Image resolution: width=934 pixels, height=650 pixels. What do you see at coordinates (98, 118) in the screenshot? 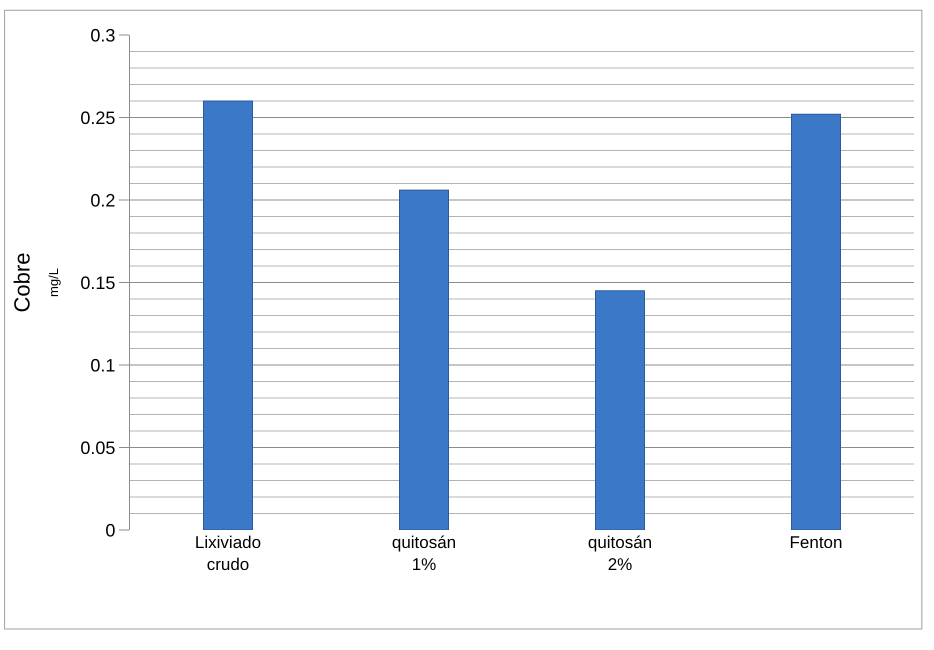
I see `y-tick-label: 0.25` at bounding box center [98, 118].